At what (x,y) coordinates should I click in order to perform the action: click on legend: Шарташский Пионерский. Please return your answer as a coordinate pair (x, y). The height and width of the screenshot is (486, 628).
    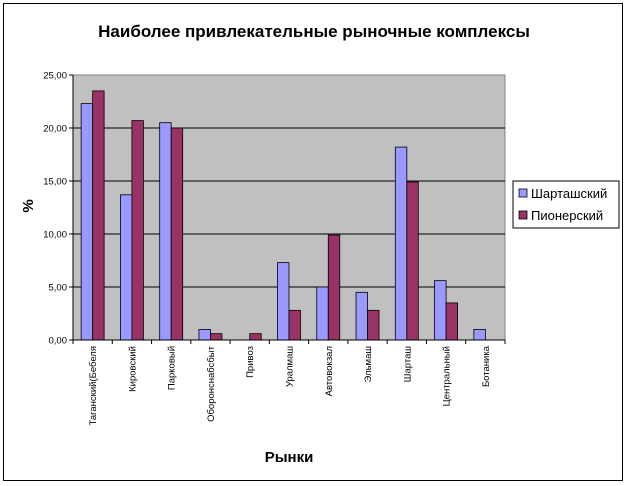
    Looking at the image, I should click on (566, 204).